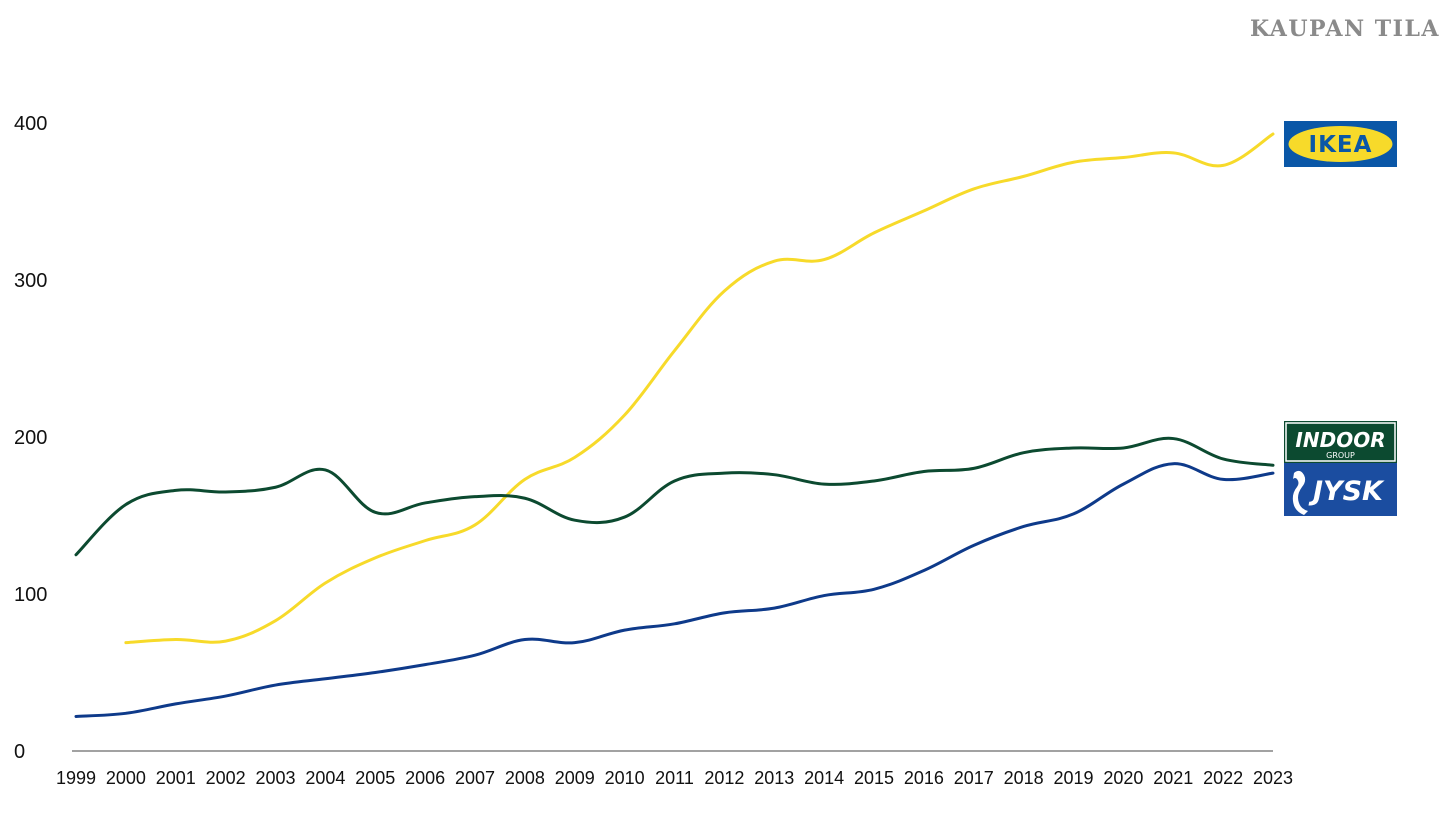 The width and height of the screenshot is (1456, 817). What do you see at coordinates (76, 778) in the screenshot?
I see `x-tick-label: 1999` at bounding box center [76, 778].